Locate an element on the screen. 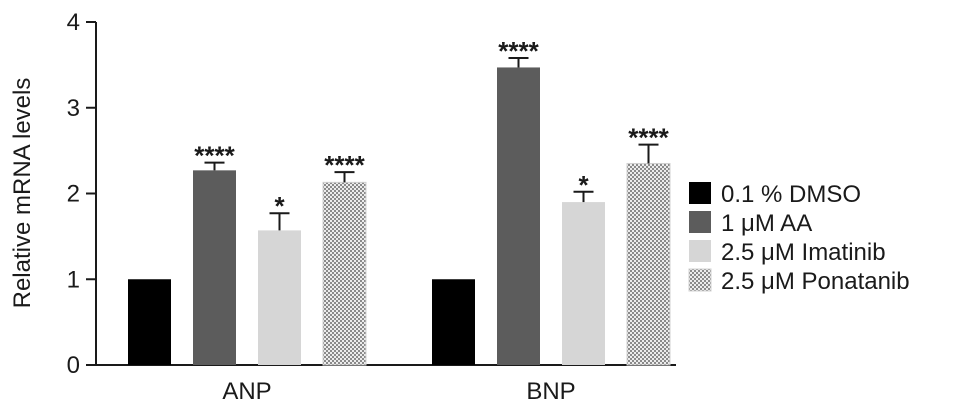  category-labels: ANP BNP is located at coordinates (398, 391).